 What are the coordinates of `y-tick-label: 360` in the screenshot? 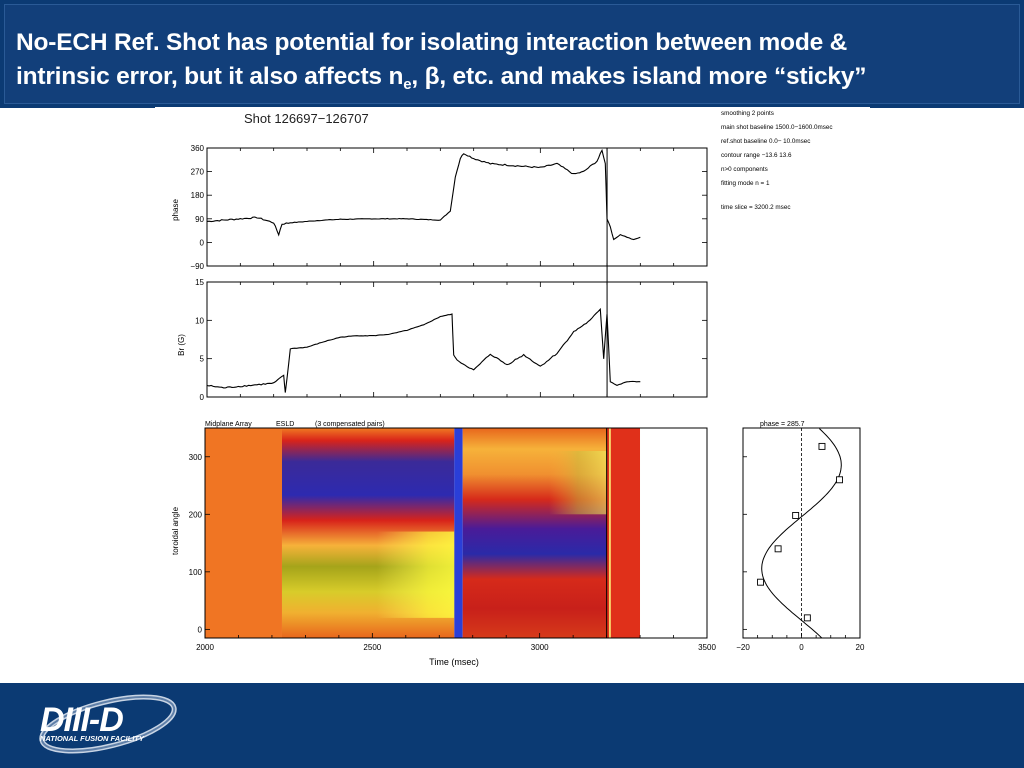 It's located at (198, 148).